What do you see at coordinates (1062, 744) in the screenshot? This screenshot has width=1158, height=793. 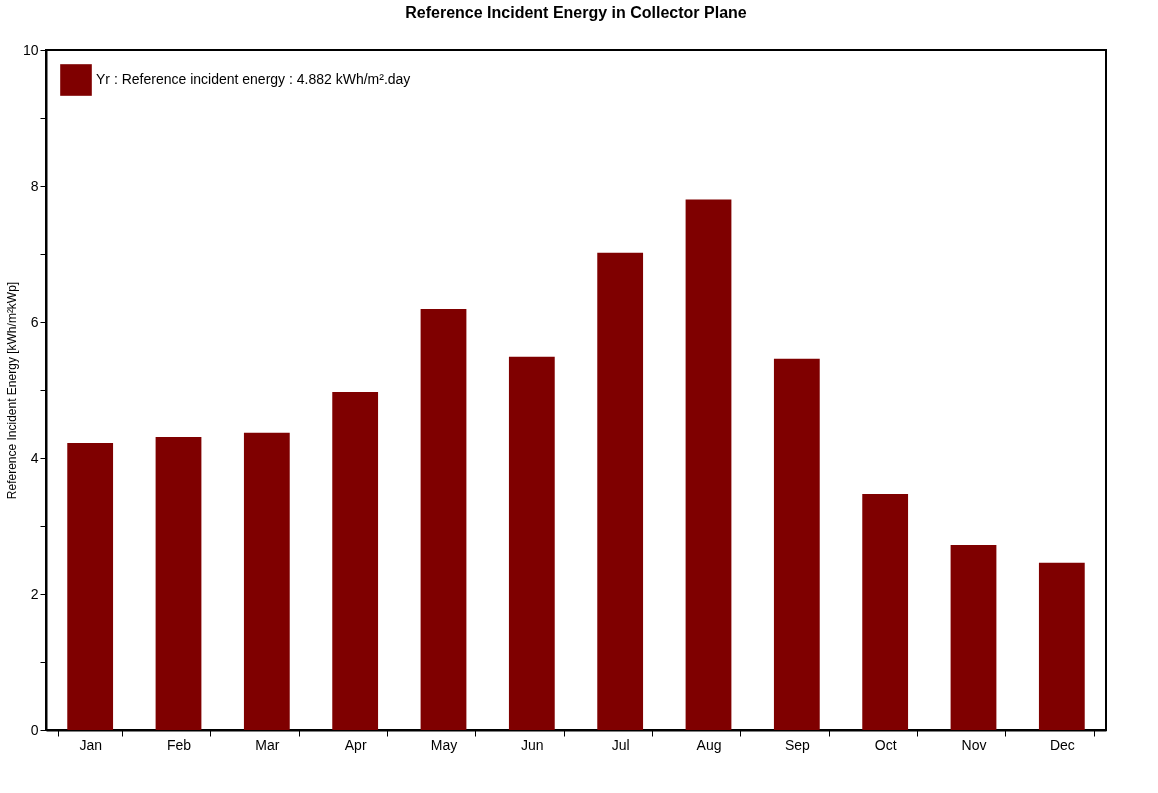 I see `x-tick-label: Dec` at bounding box center [1062, 744].